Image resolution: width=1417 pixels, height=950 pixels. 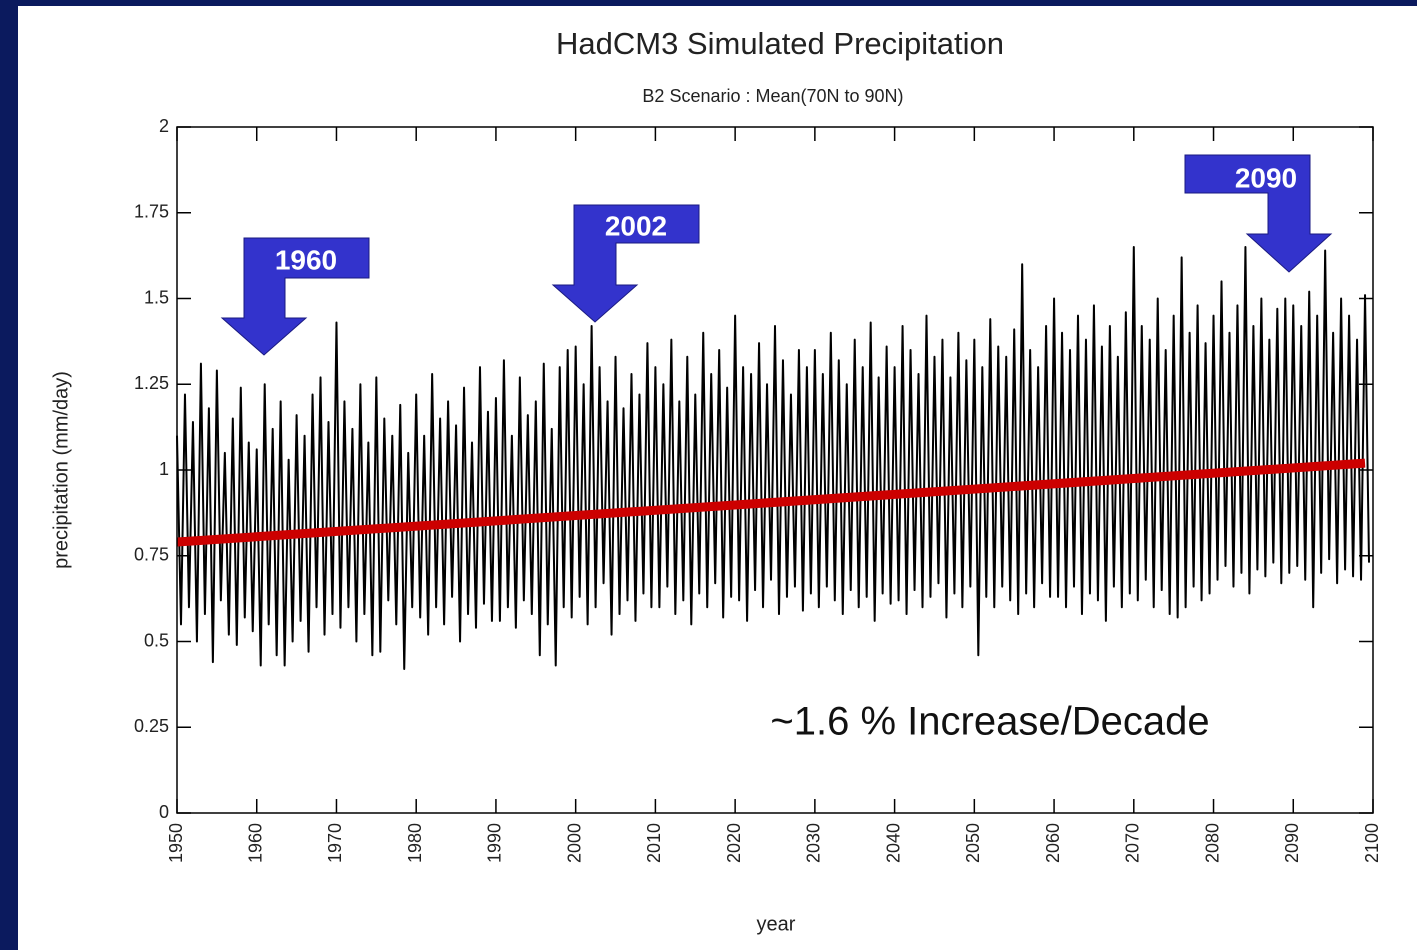 What do you see at coordinates (306, 259) in the screenshot?
I see `annotation: 1960` at bounding box center [306, 259].